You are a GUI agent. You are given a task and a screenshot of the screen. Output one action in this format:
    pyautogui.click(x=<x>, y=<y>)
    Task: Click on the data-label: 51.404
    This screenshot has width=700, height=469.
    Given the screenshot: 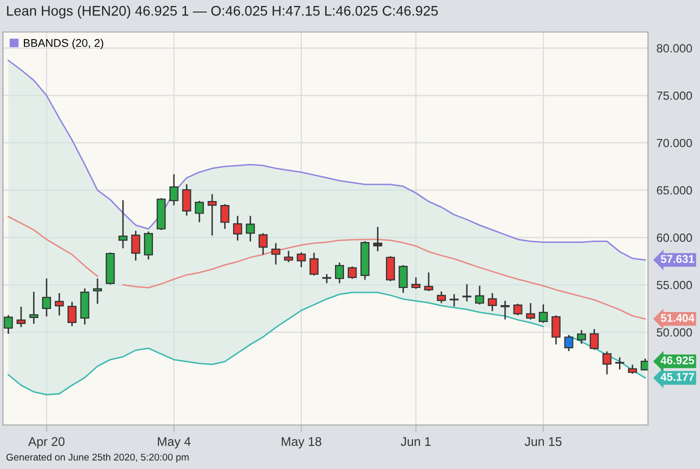 What is the action you would take?
    pyautogui.click(x=677, y=318)
    